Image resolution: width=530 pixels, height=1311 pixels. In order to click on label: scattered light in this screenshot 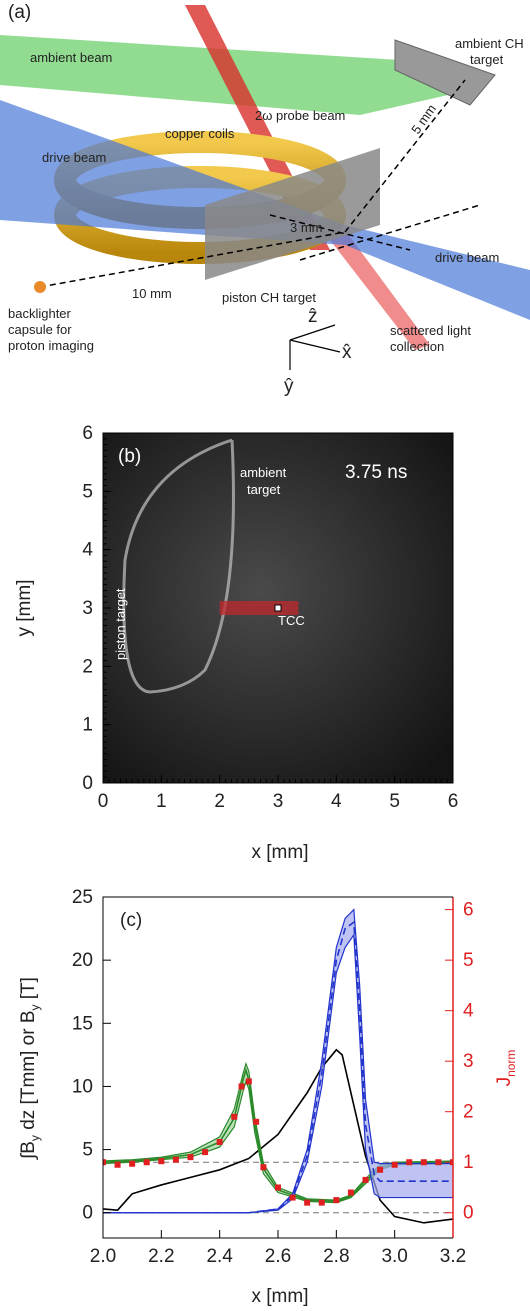, I will do `click(430, 330)`.